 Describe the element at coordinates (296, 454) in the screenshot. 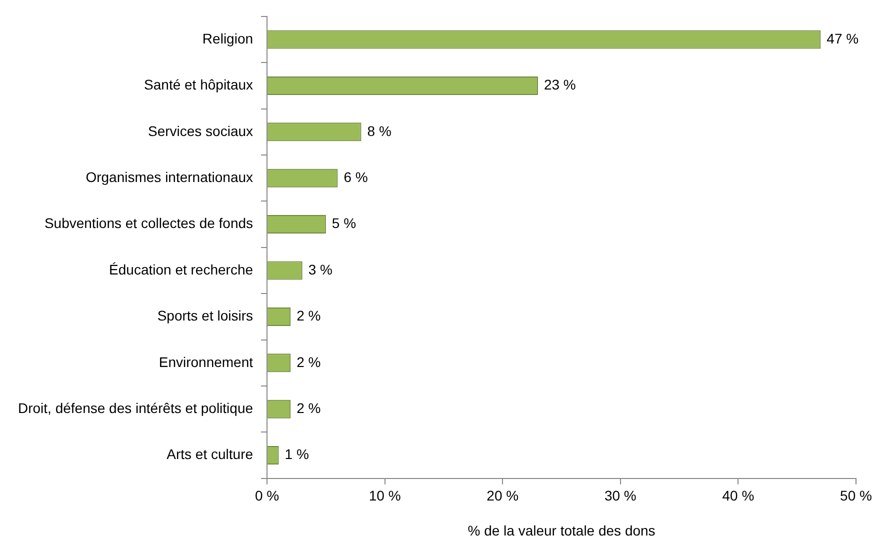

I see `data-label: 1 %` at that location.